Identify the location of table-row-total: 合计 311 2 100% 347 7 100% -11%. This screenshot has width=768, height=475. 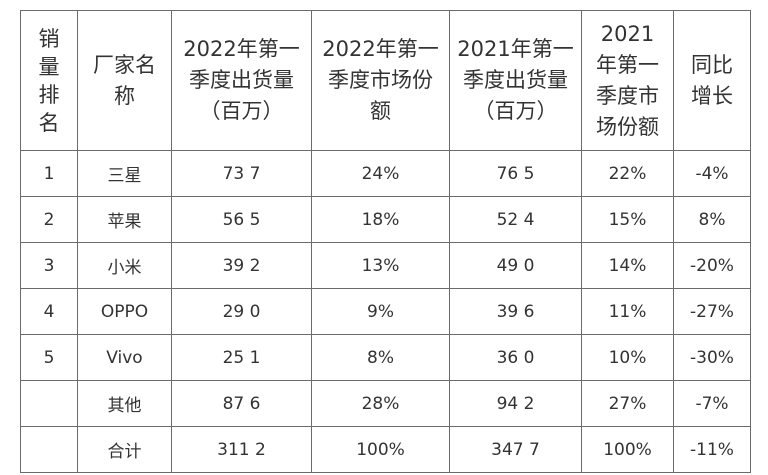
(385, 449).